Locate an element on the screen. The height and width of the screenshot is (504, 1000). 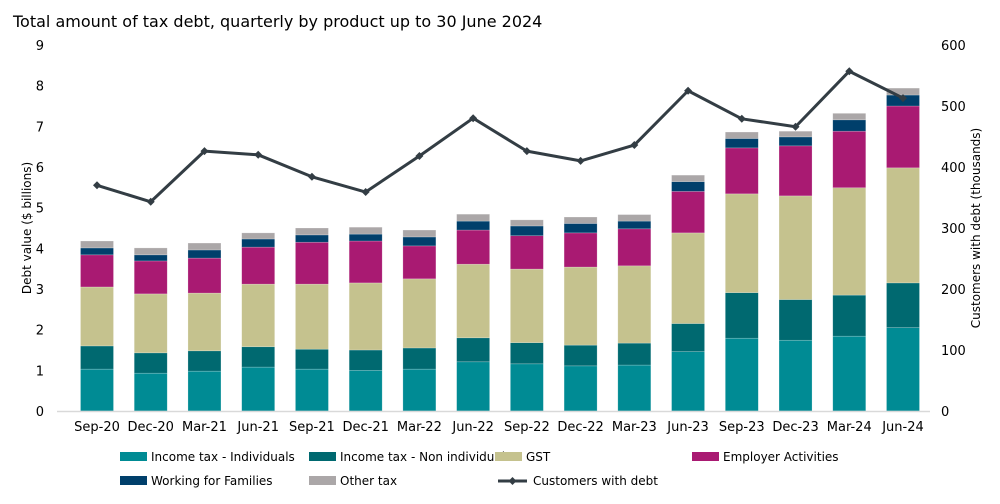
x-tick-label: Jun-24 is located at coordinates (902, 427).